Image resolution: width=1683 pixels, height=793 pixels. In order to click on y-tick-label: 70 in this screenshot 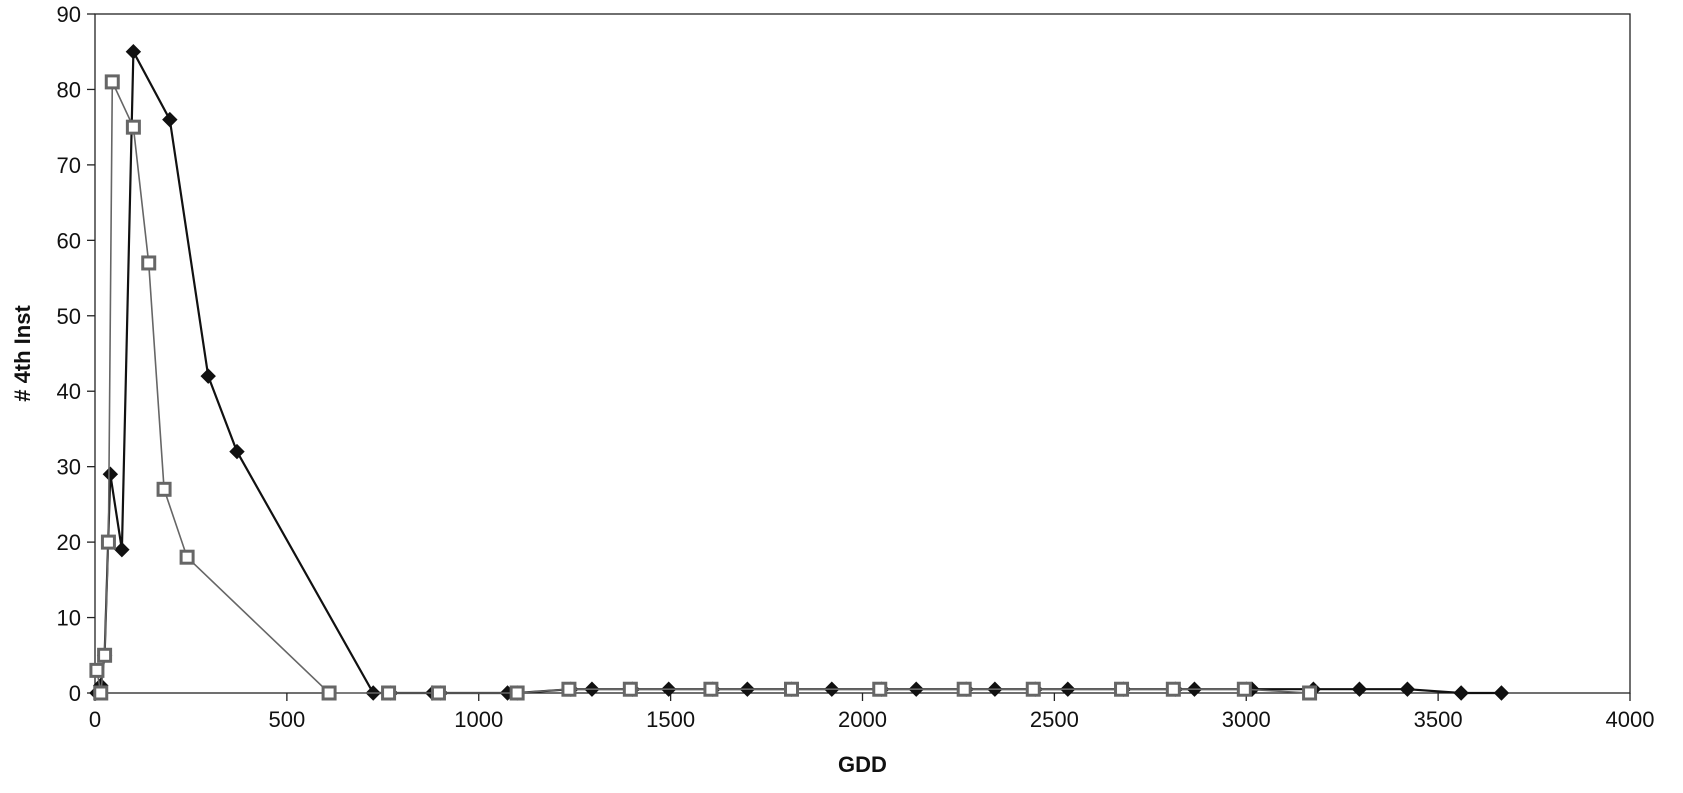, I will do `click(69, 165)`.